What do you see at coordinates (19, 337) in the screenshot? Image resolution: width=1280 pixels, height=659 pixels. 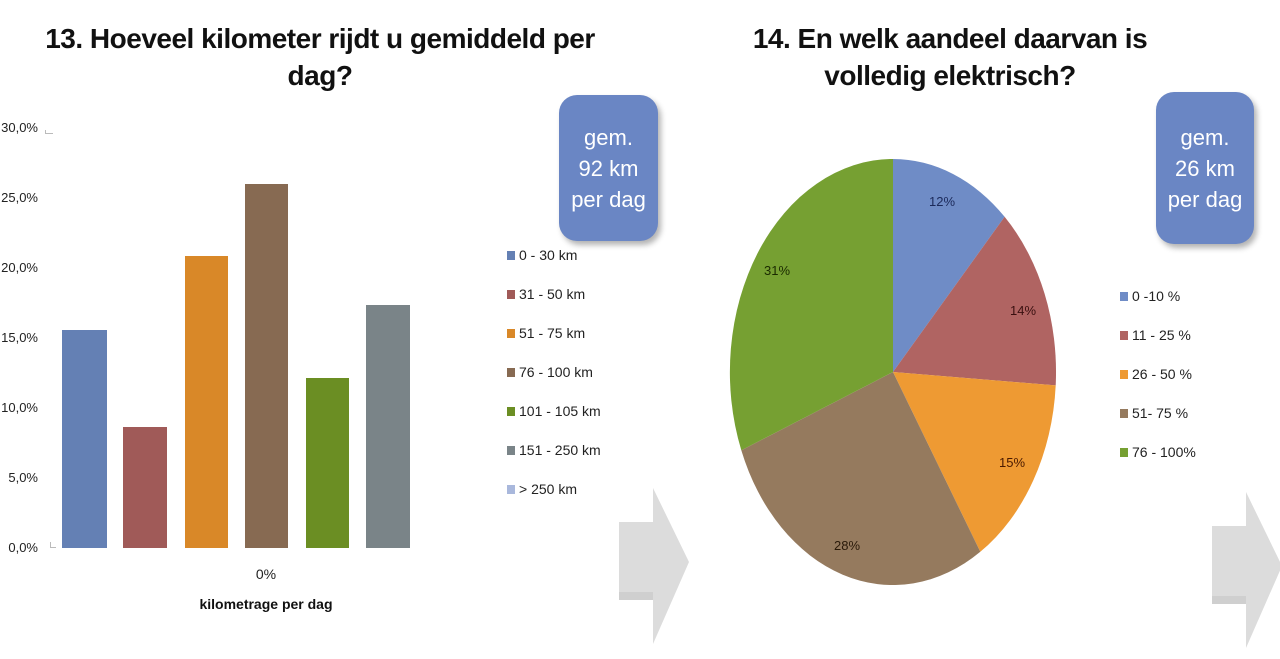 I see `y-tick: 15,0%` at bounding box center [19, 337].